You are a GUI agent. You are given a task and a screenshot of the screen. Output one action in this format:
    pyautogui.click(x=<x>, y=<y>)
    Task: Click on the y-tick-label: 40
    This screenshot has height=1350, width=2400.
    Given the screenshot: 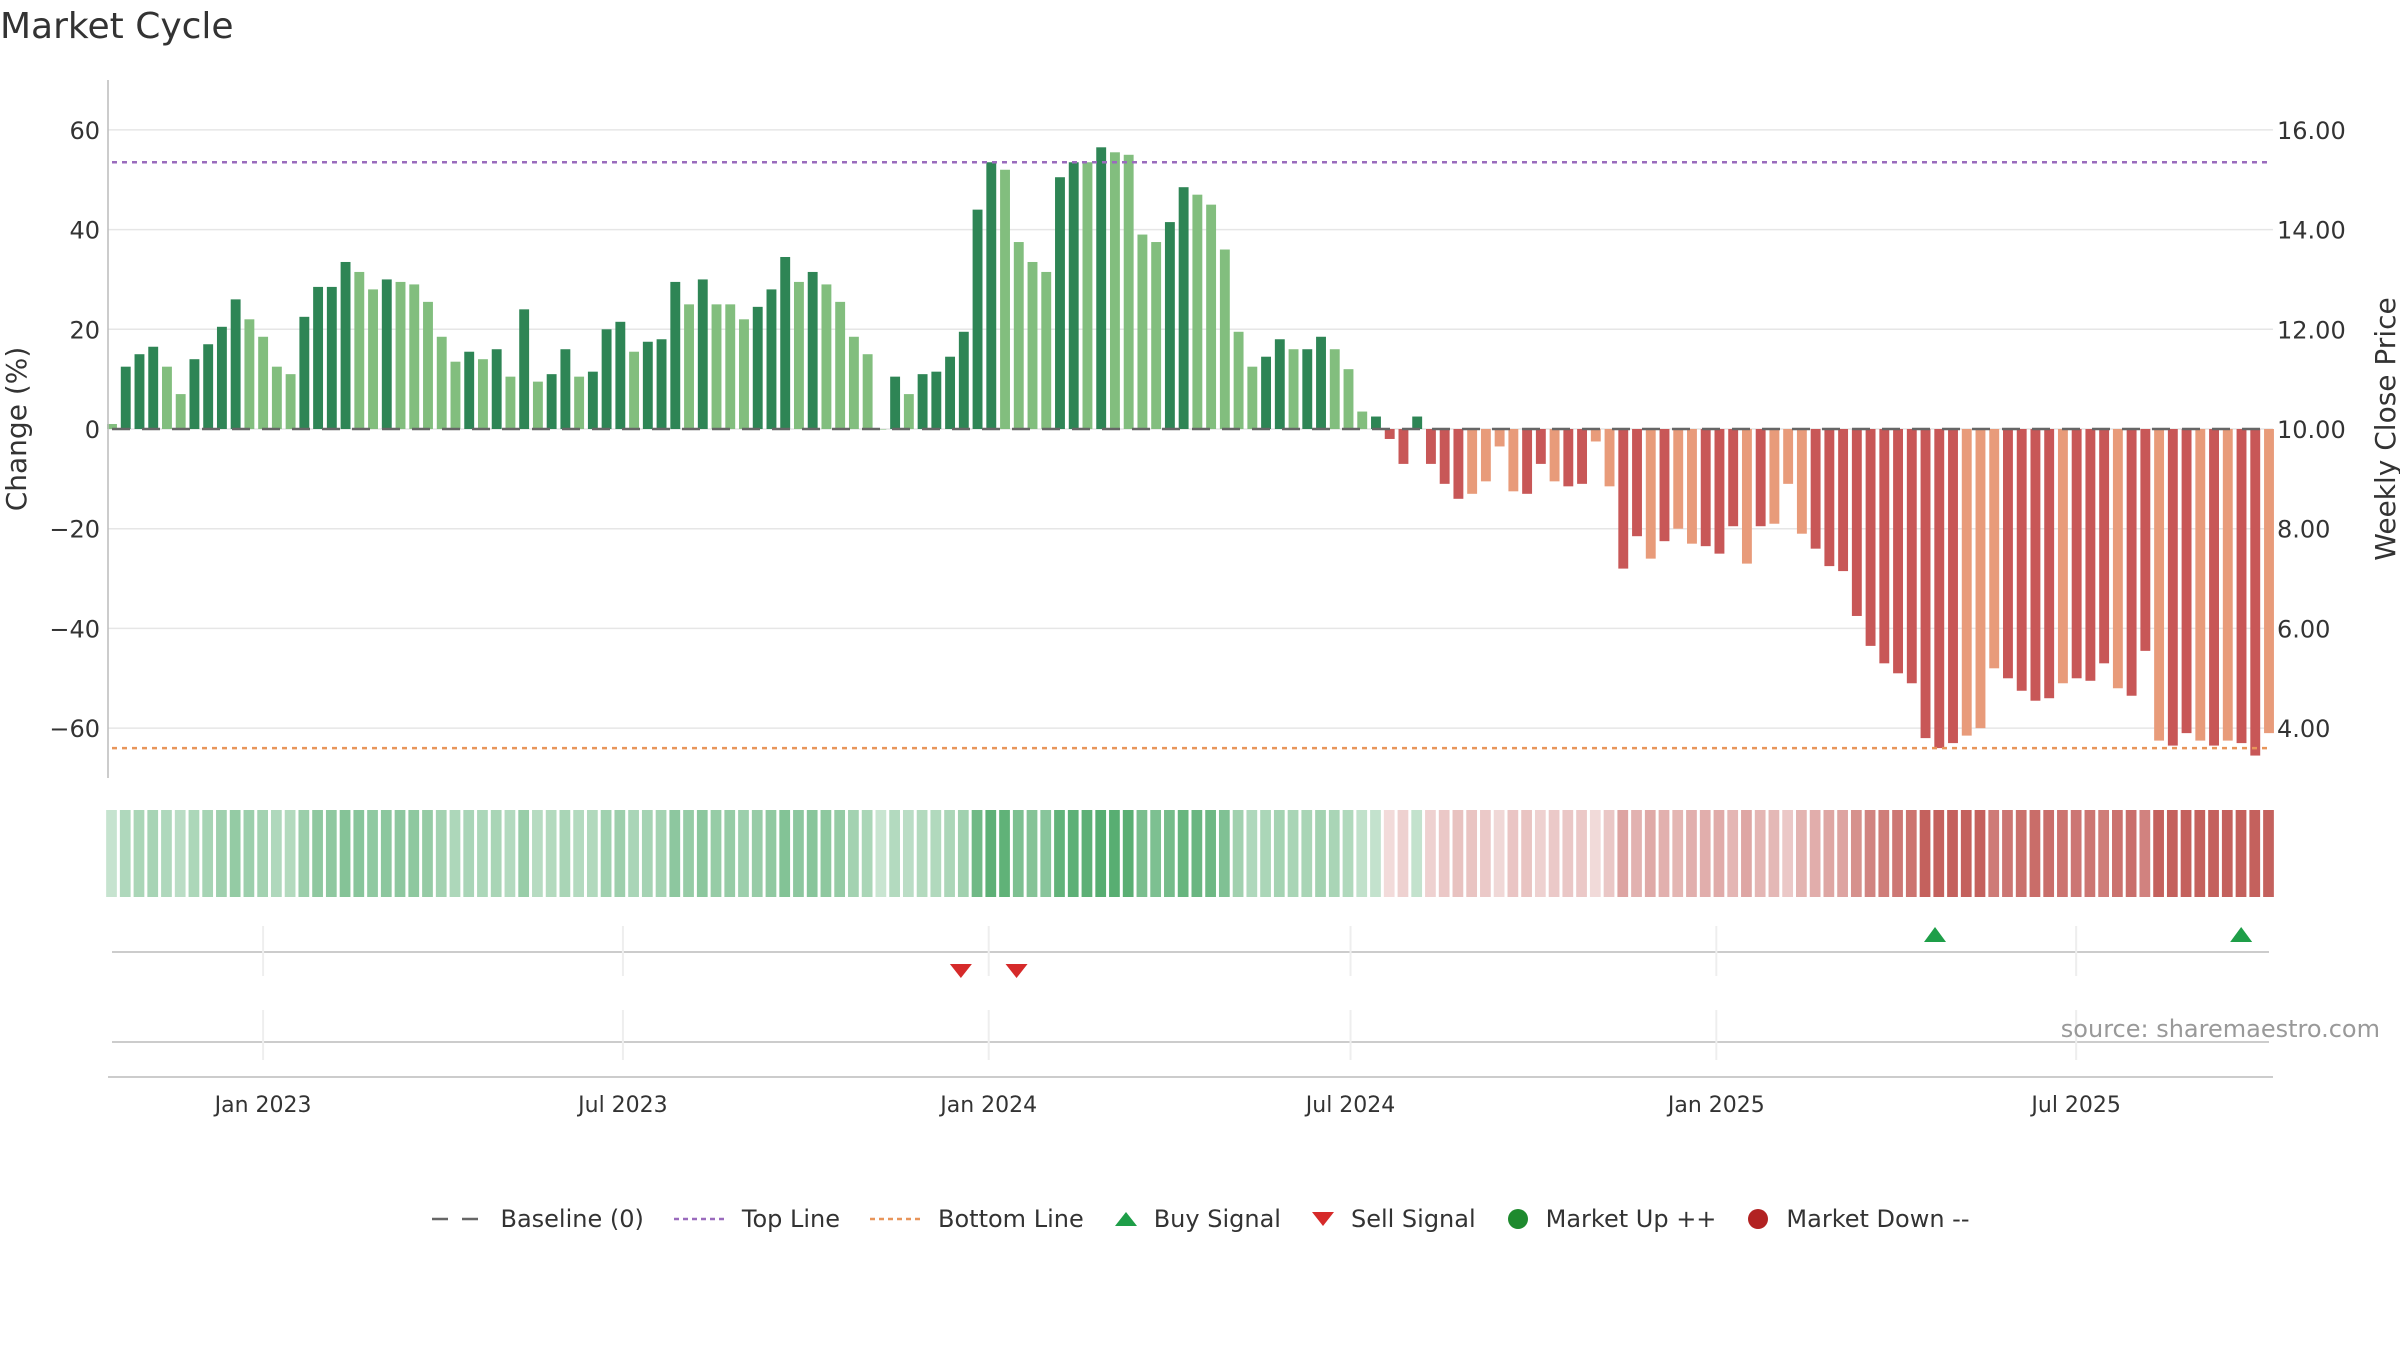 What is the action you would take?
    pyautogui.click(x=84, y=231)
    